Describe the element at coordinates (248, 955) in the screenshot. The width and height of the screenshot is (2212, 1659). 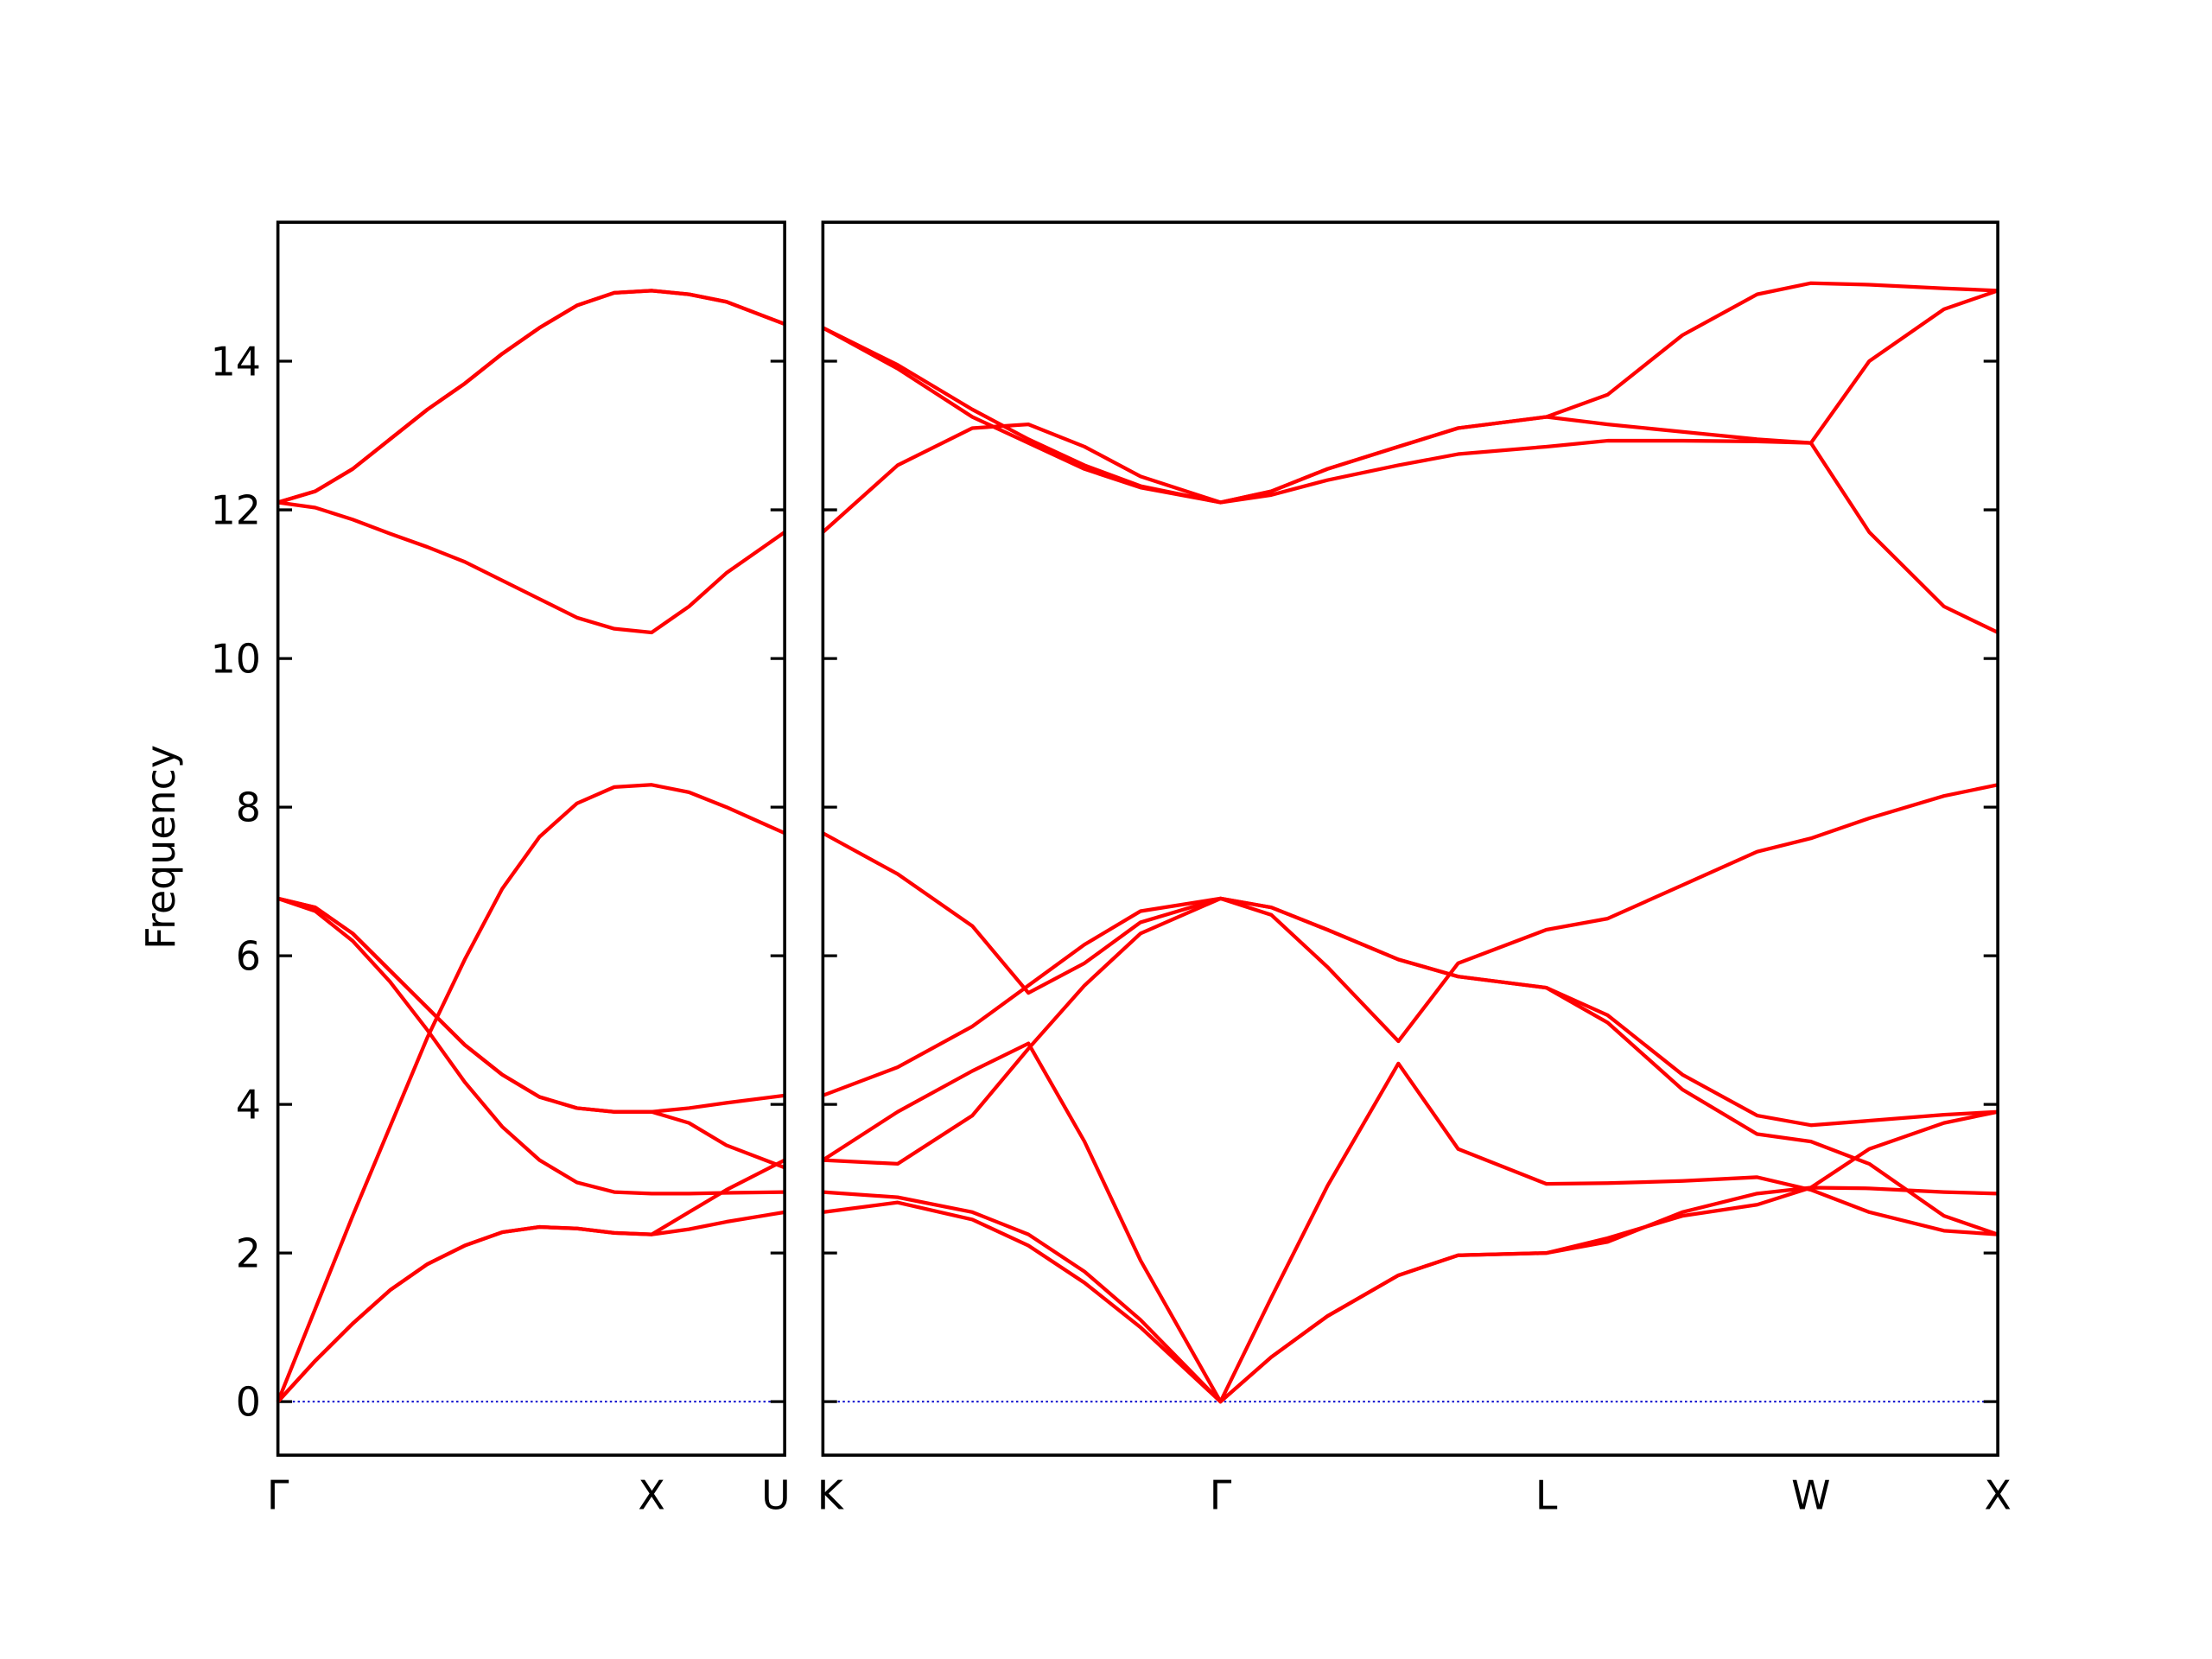
I see `y-tick-label: 6` at that location.